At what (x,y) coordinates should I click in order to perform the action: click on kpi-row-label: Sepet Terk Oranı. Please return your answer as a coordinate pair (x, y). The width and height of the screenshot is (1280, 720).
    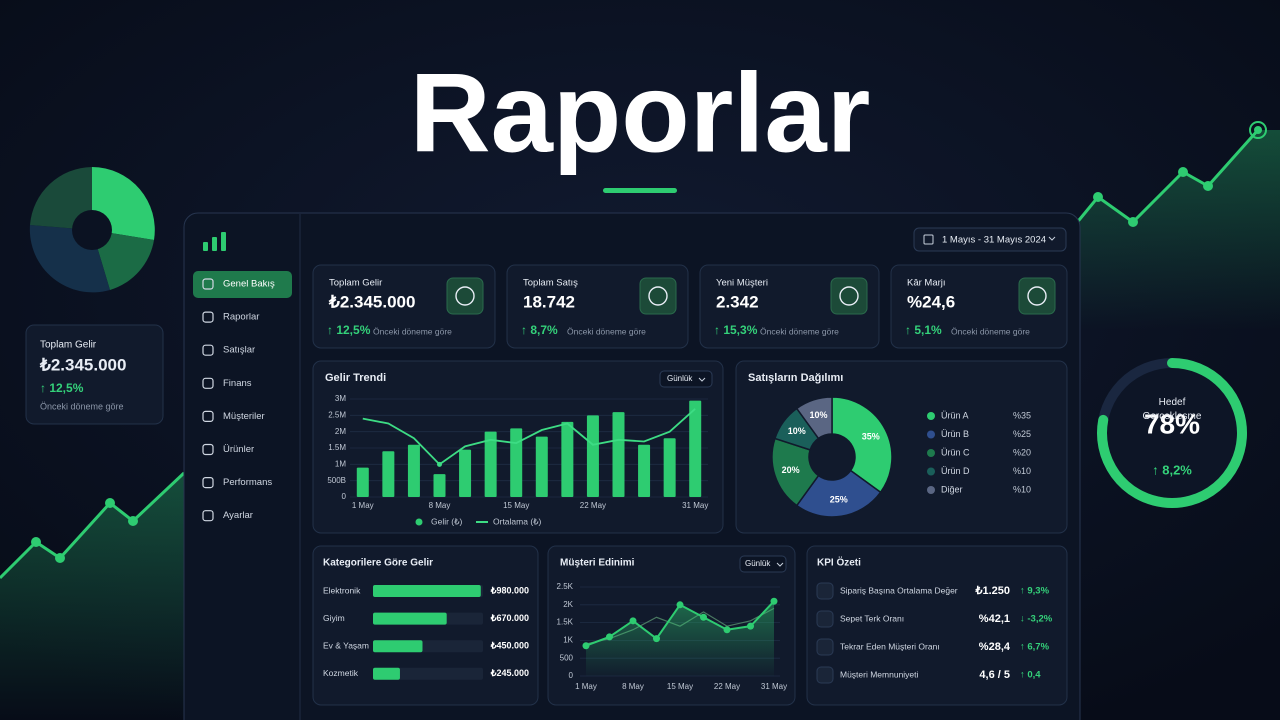
    Looking at the image, I should click on (872, 618).